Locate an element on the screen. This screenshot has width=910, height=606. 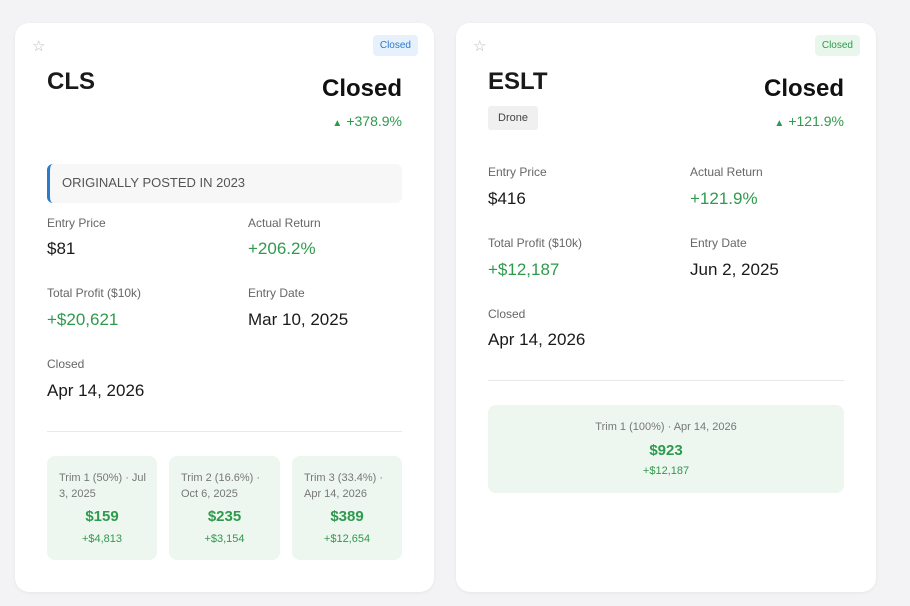
trim-card-1: Trim 1 (50%) · Jul 3, 2025 $159 +$4,813 is located at coordinates (102, 508).